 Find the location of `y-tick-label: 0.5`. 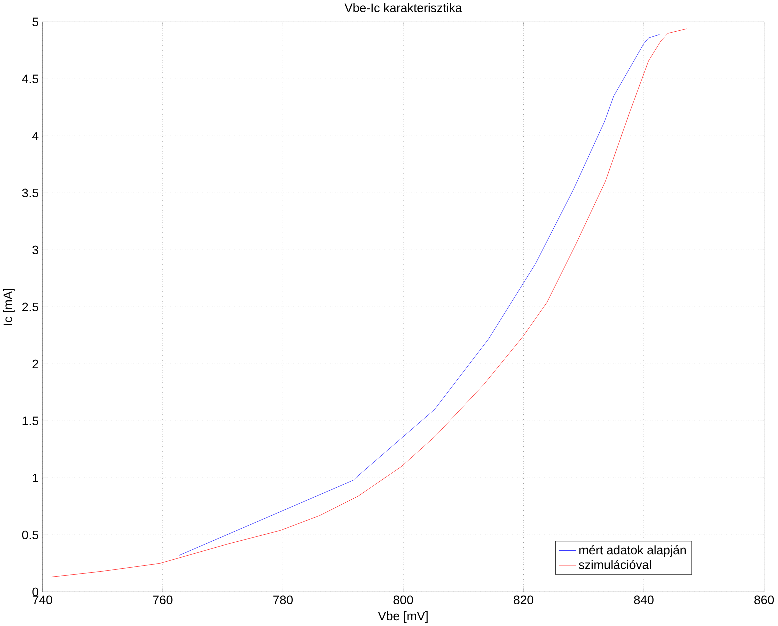

y-tick-label: 0.5 is located at coordinates (30, 535).